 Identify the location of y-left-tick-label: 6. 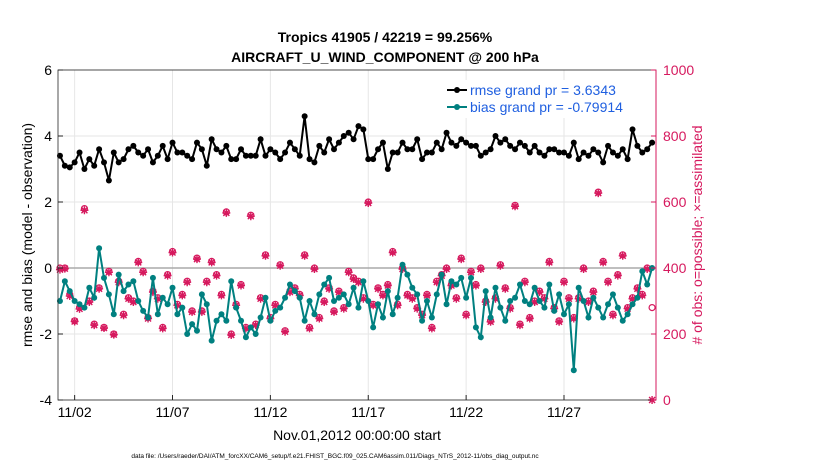
(48, 70).